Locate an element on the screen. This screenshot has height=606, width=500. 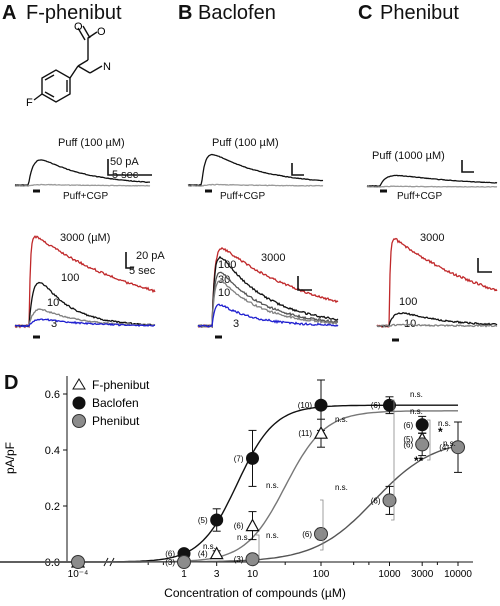
dose-3-trace-a is located at coordinates (85, 323).